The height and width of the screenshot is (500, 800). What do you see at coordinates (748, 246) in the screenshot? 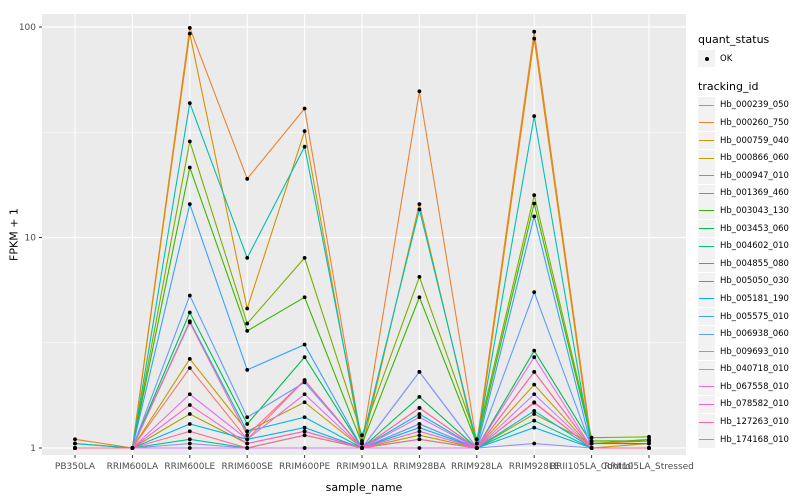
I see `legend-item: Hb_004602_010` at bounding box center [748, 246].